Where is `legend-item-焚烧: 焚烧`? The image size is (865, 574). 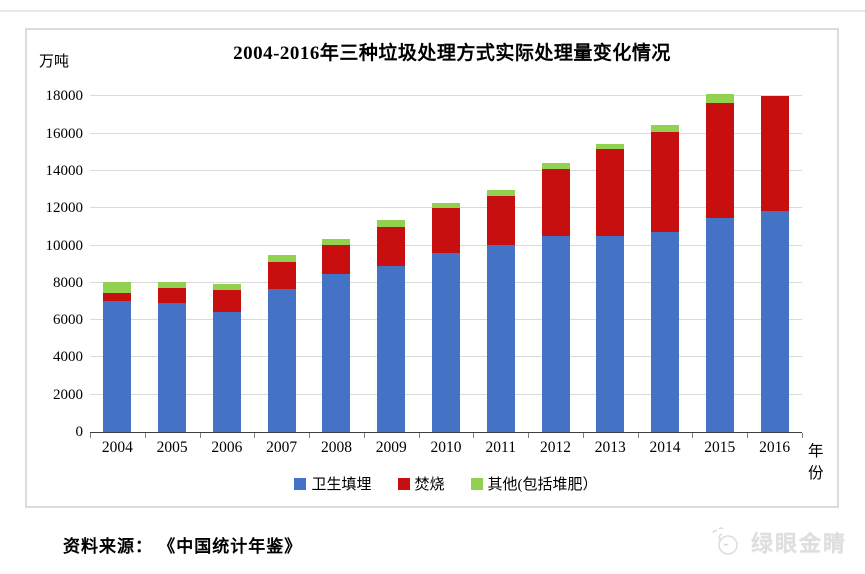
legend-item-焚烧: 焚烧 is located at coordinates (421, 483).